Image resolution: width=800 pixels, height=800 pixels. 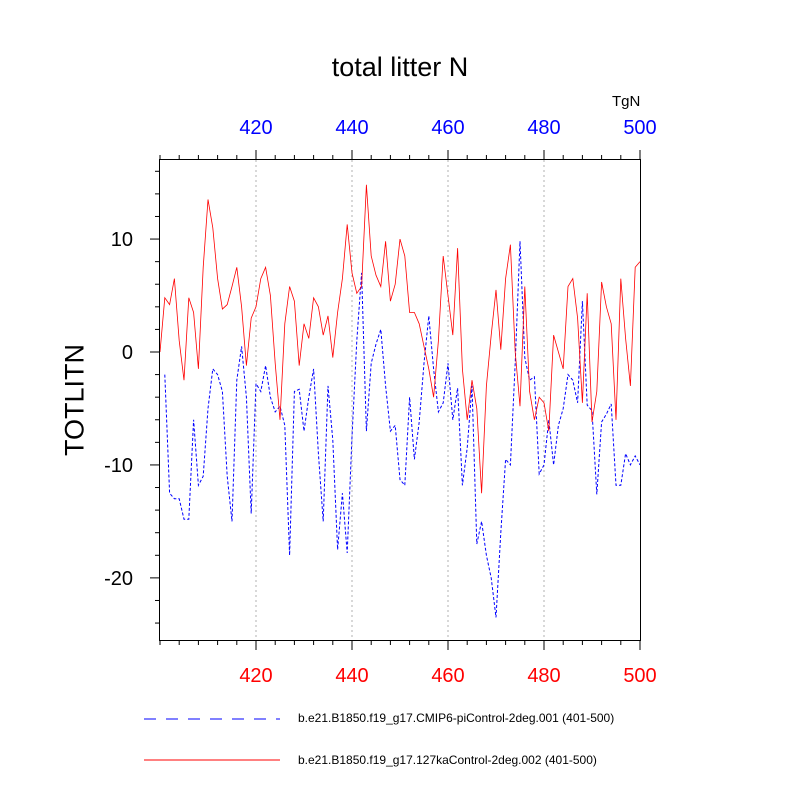 I want to click on chart-title: total litter N, so click(x=400, y=67).